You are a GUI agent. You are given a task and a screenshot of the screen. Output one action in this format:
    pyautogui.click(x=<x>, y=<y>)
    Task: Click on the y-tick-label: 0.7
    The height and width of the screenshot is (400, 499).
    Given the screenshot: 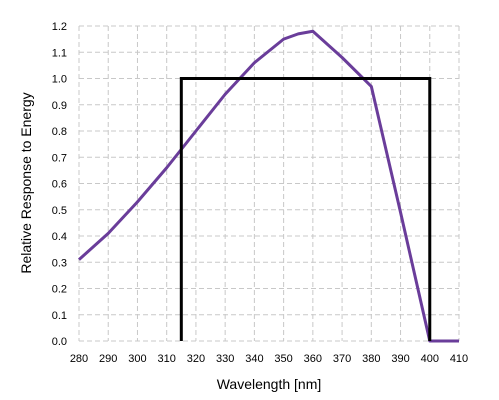 What is the action you would take?
    pyautogui.click(x=59, y=158)
    